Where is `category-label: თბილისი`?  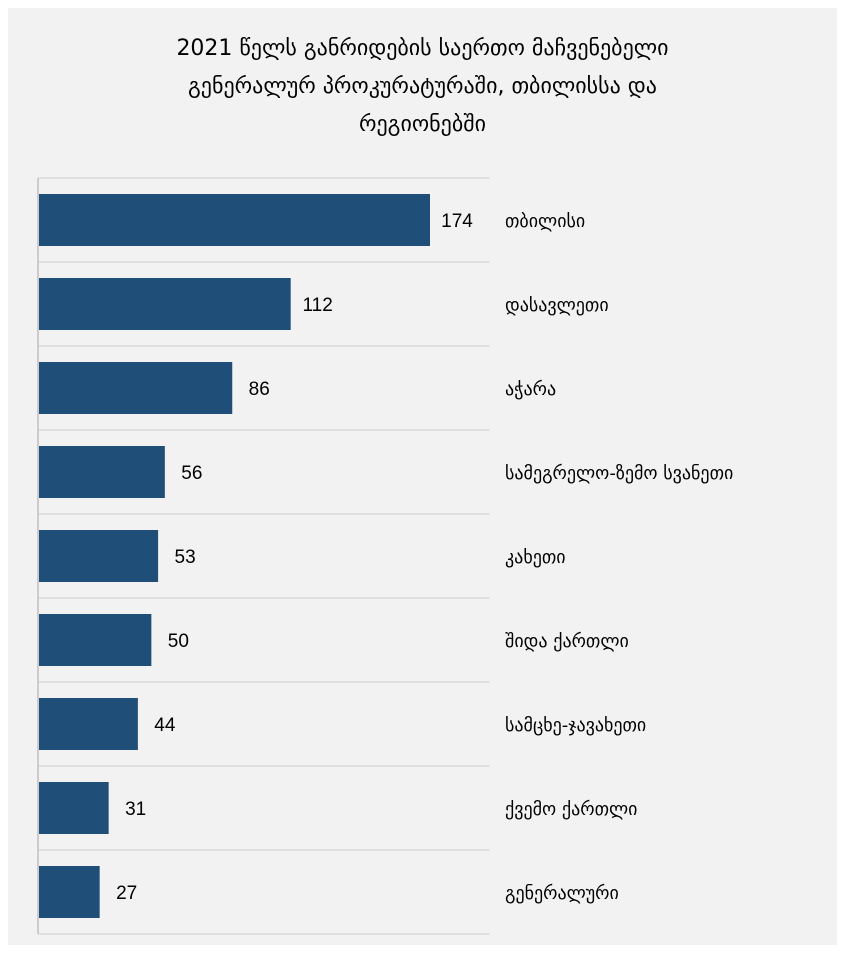
category-label: თბილისი is located at coordinates (545, 221).